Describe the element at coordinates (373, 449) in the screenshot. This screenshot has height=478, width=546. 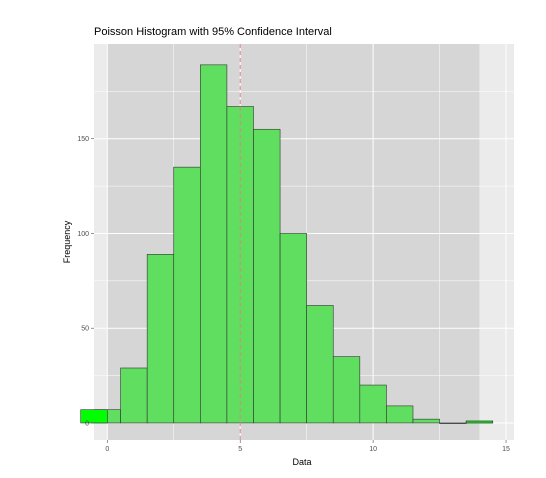
I see `x-tick-label: 10` at that location.